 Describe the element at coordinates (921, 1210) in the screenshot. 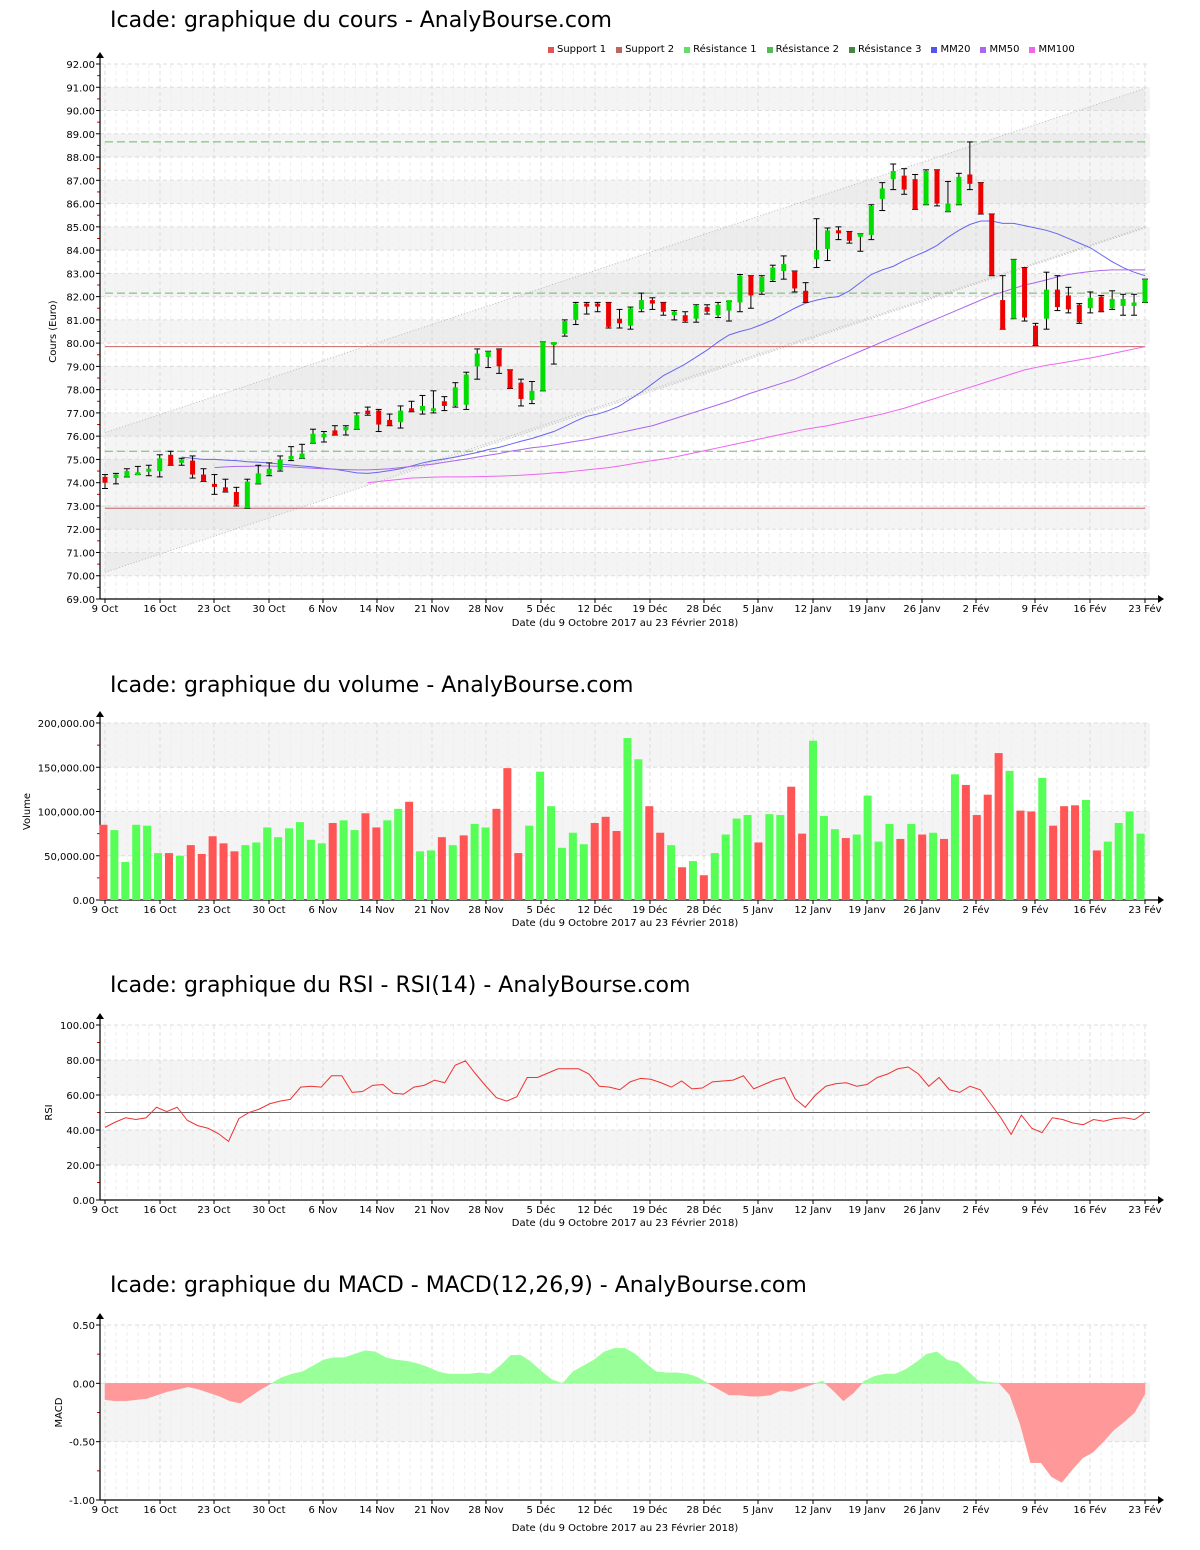

I see `svg-text: 26 Janv` at that location.